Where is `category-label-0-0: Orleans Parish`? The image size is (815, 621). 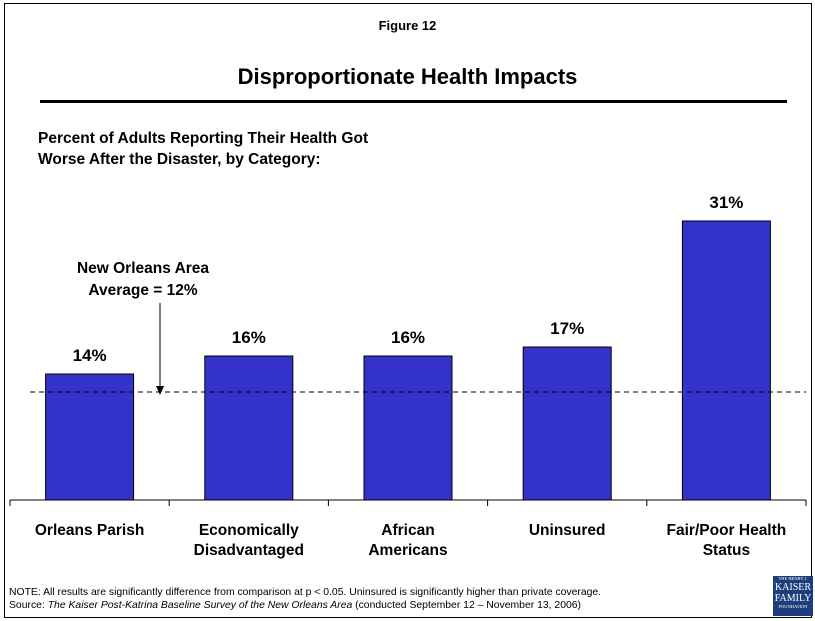
category-label-0-0: Orleans Parish is located at coordinates (89, 530).